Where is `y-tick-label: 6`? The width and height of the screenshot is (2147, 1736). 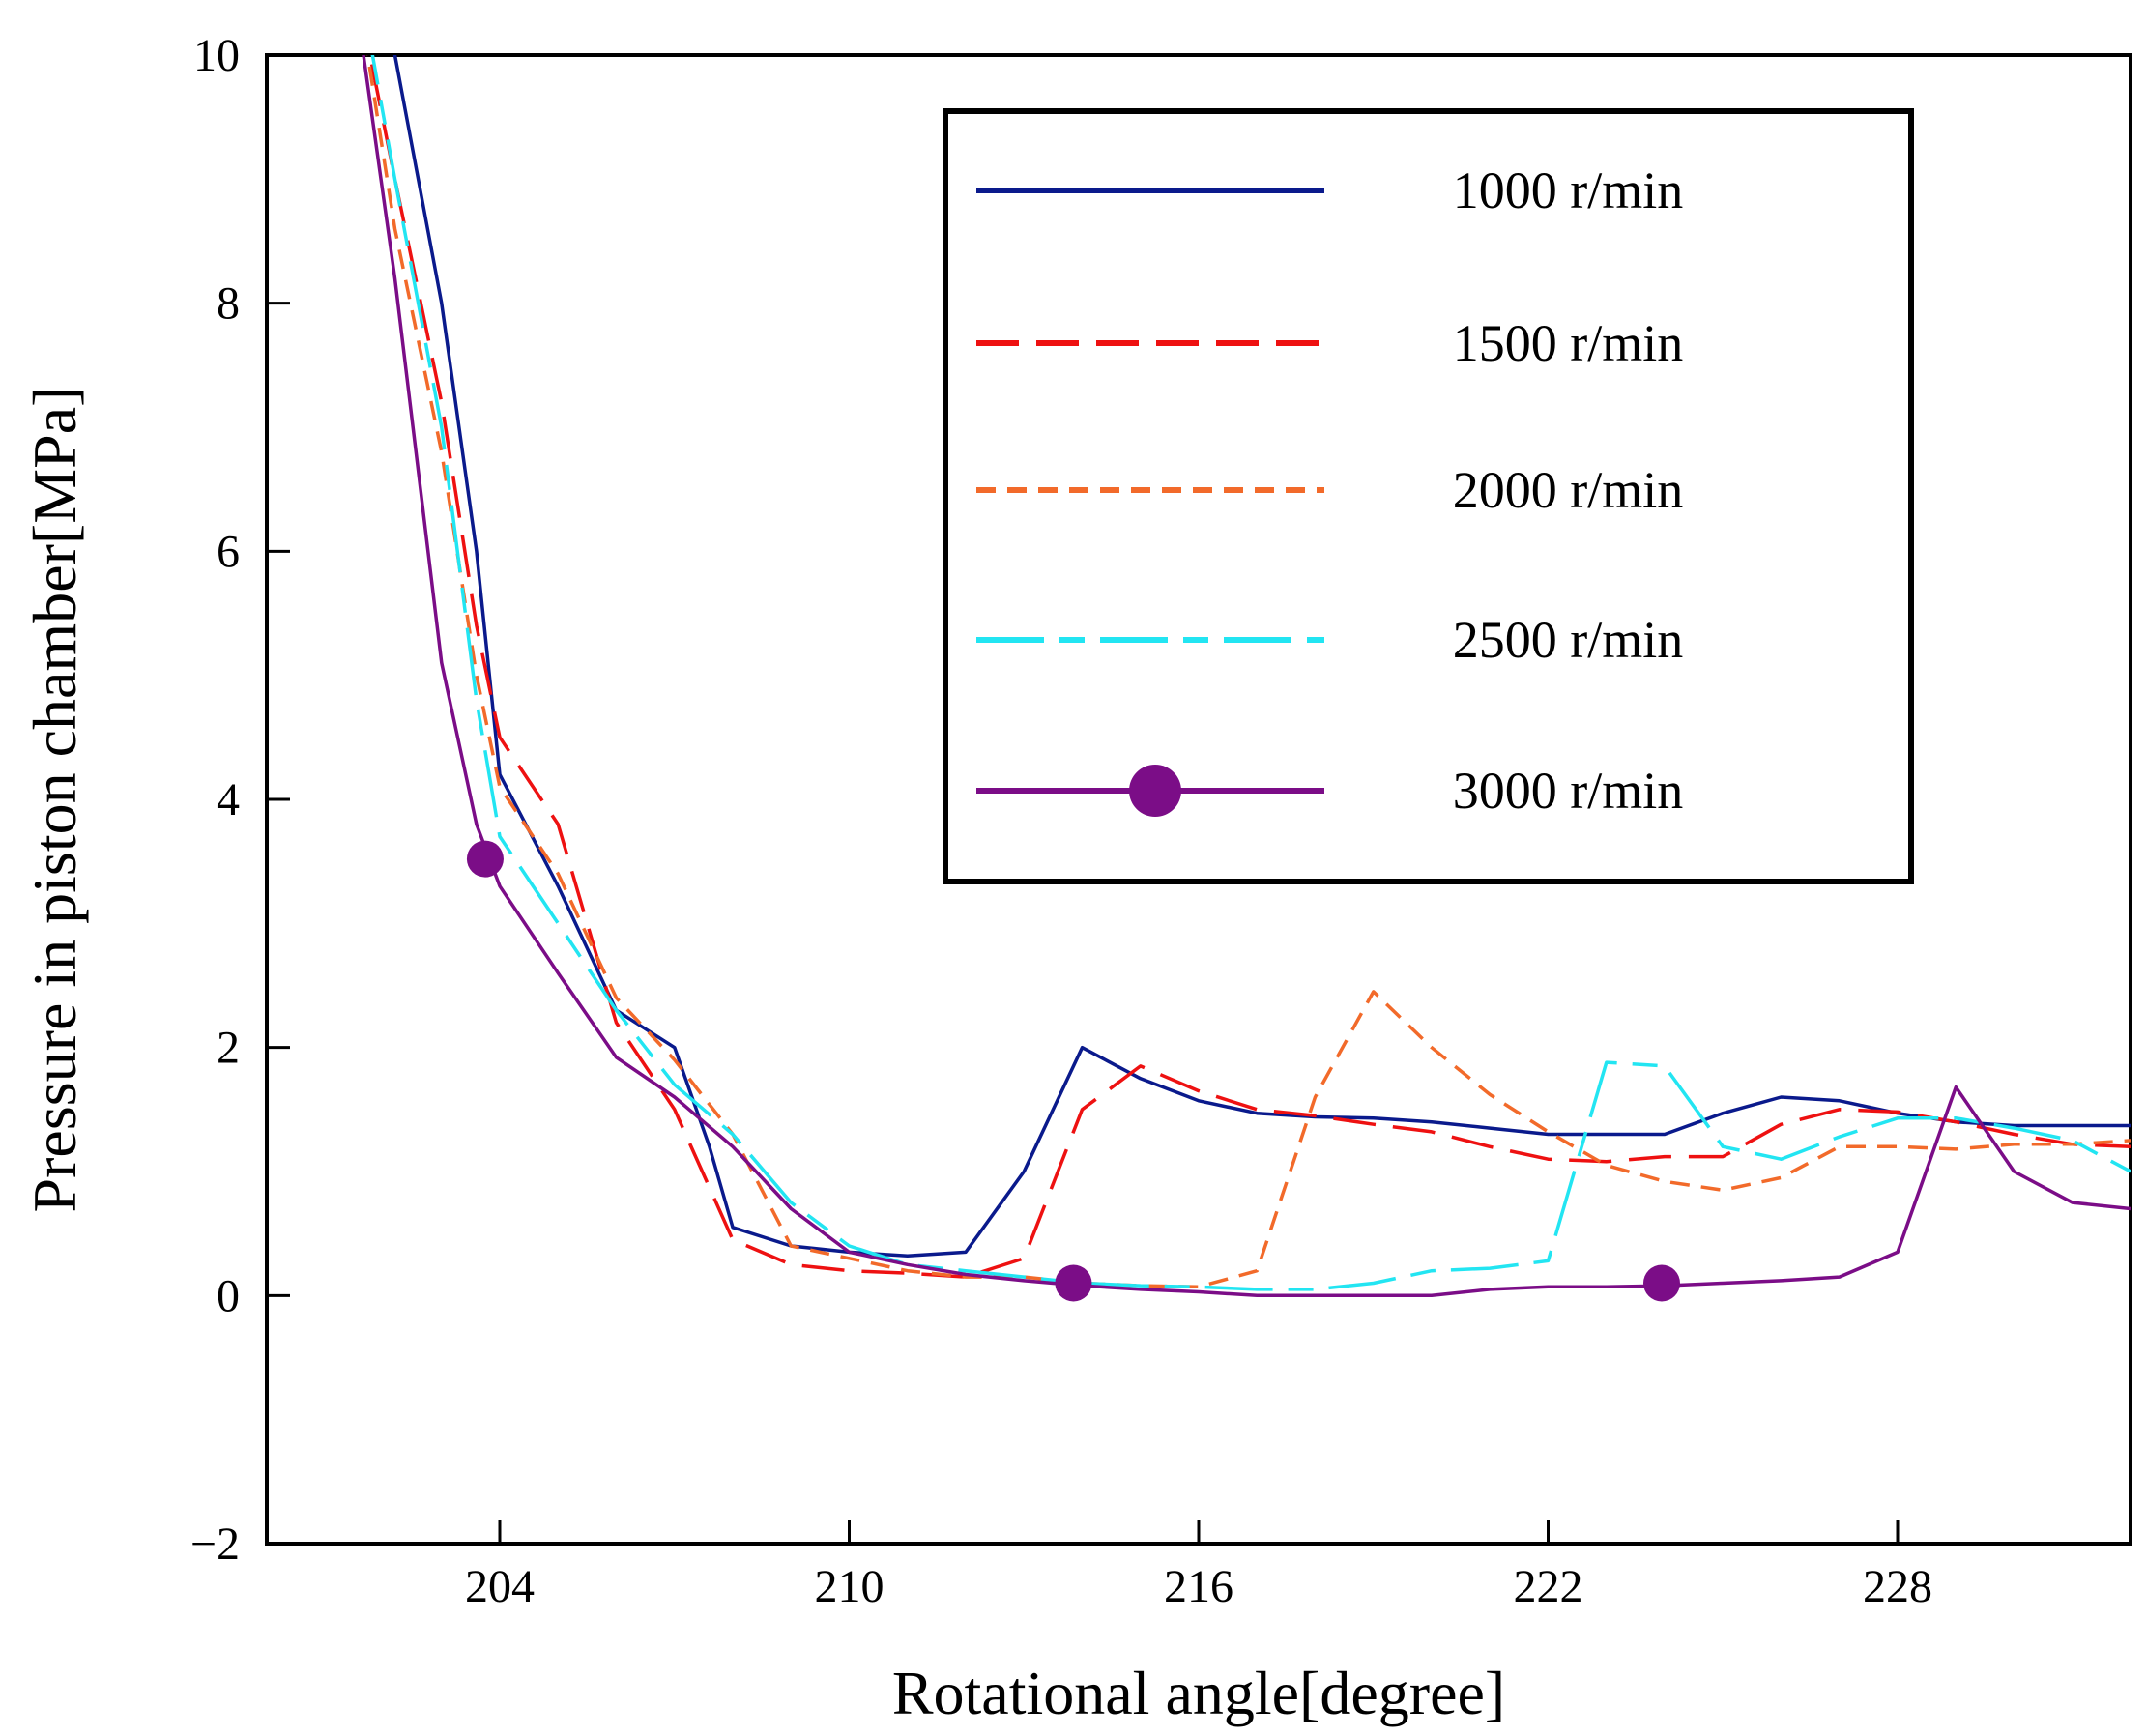 y-tick-label: 6 is located at coordinates (228, 551).